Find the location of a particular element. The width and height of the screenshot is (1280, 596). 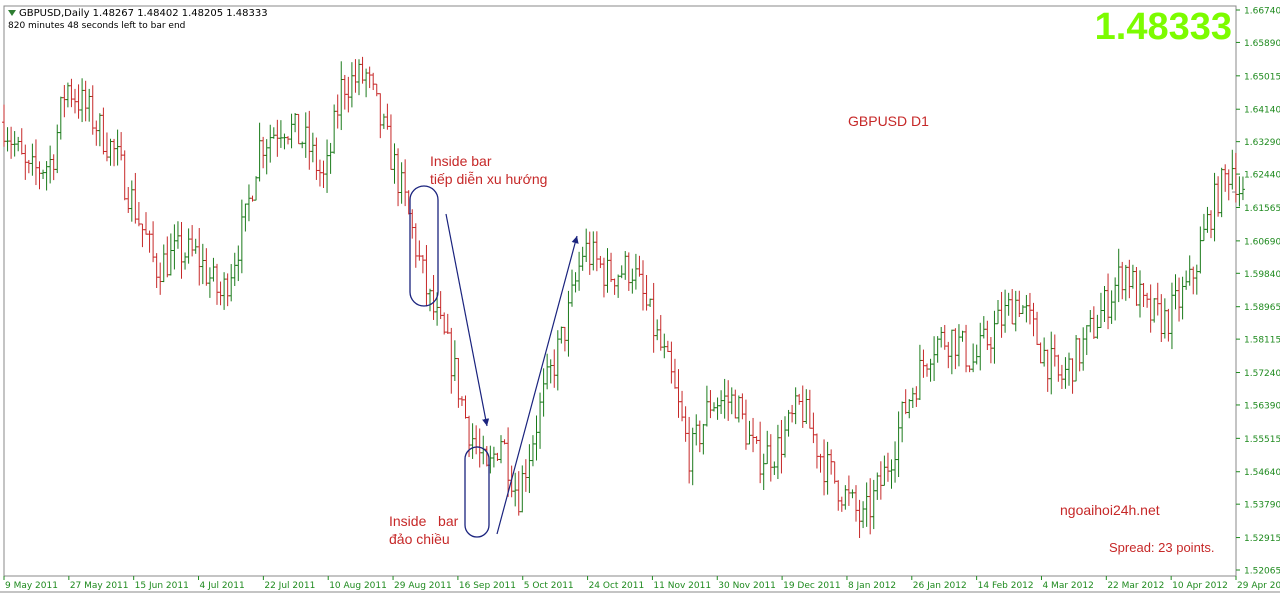

highlight-ellipse-reversal is located at coordinates (477, 492).